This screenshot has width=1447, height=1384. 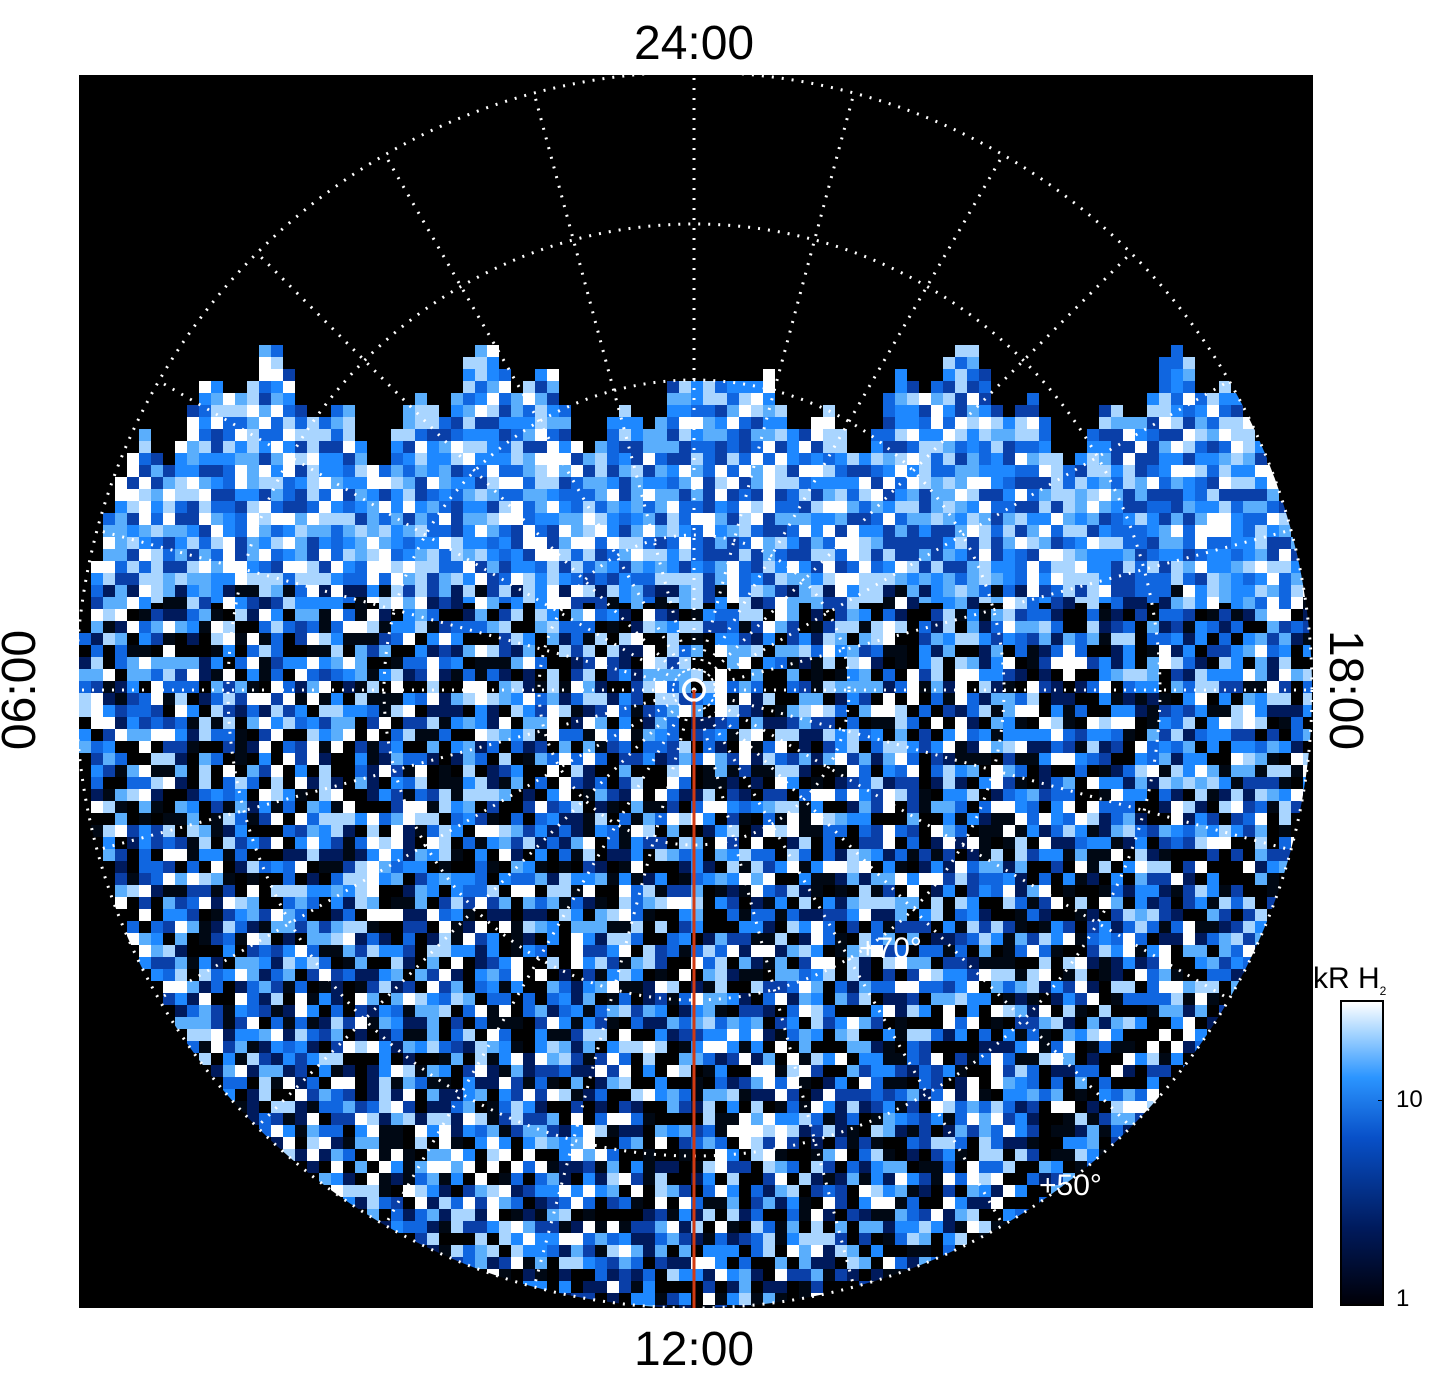 What do you see at coordinates (1070, 1185) in the screenshot?
I see `latitude-label-50: +50°` at bounding box center [1070, 1185].